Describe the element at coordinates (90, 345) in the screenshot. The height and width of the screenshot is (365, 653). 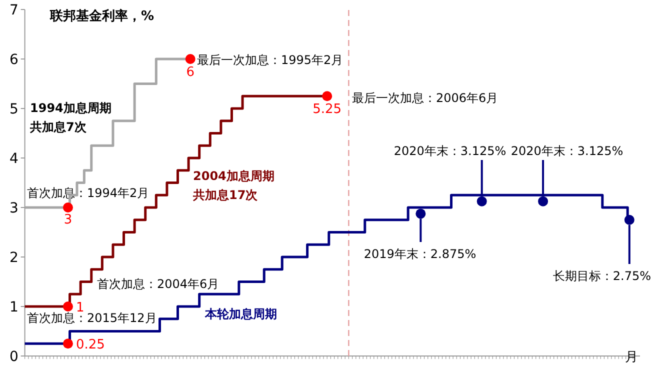
I see `data-label: 0.25` at that location.